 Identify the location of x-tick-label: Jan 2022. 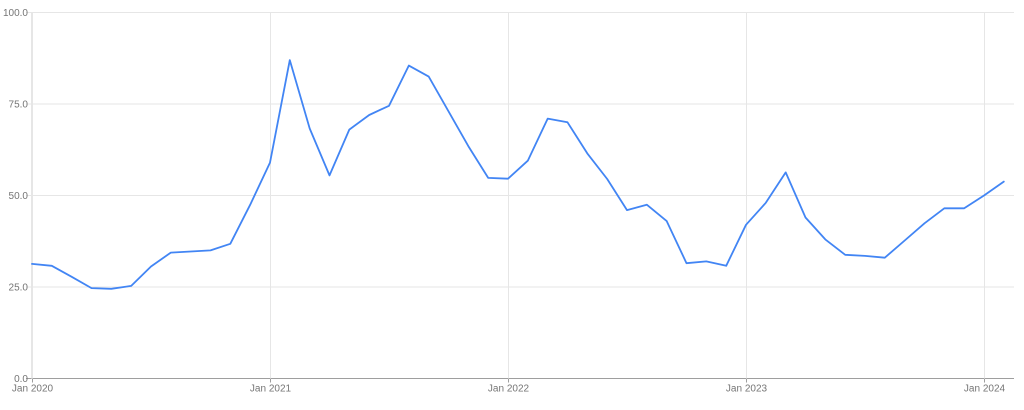
(509, 389).